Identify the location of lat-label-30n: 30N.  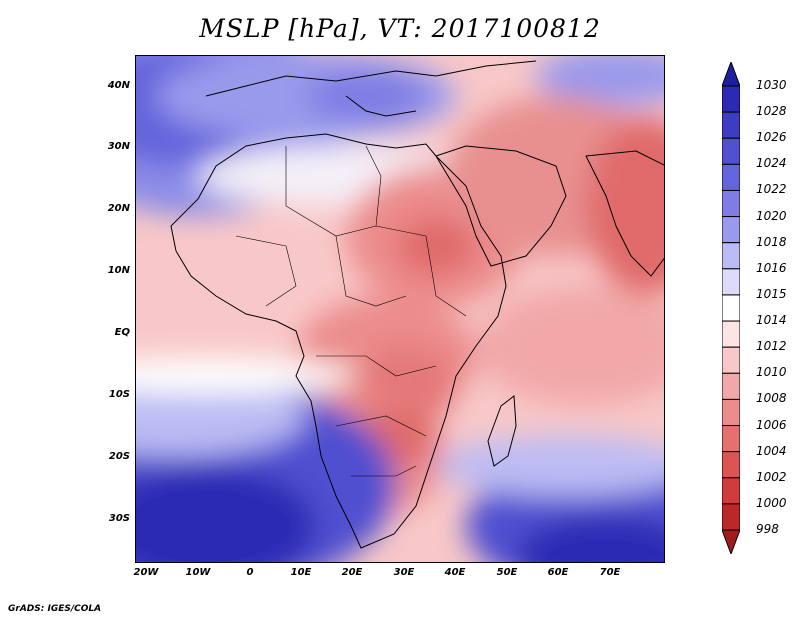
(118, 146).